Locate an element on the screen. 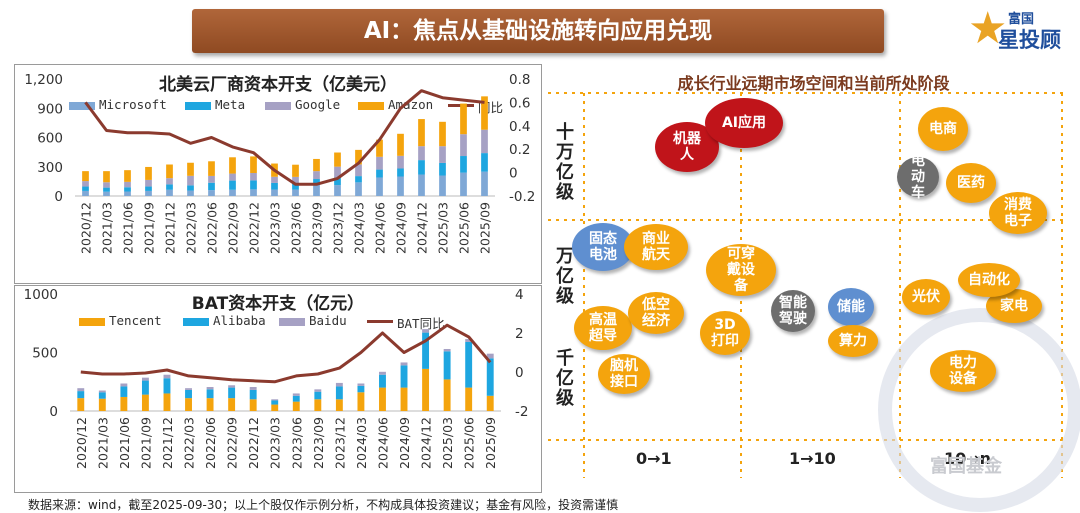 The width and height of the screenshot is (1080, 513). y2-tick-label: 0 is located at coordinates (513, 174).